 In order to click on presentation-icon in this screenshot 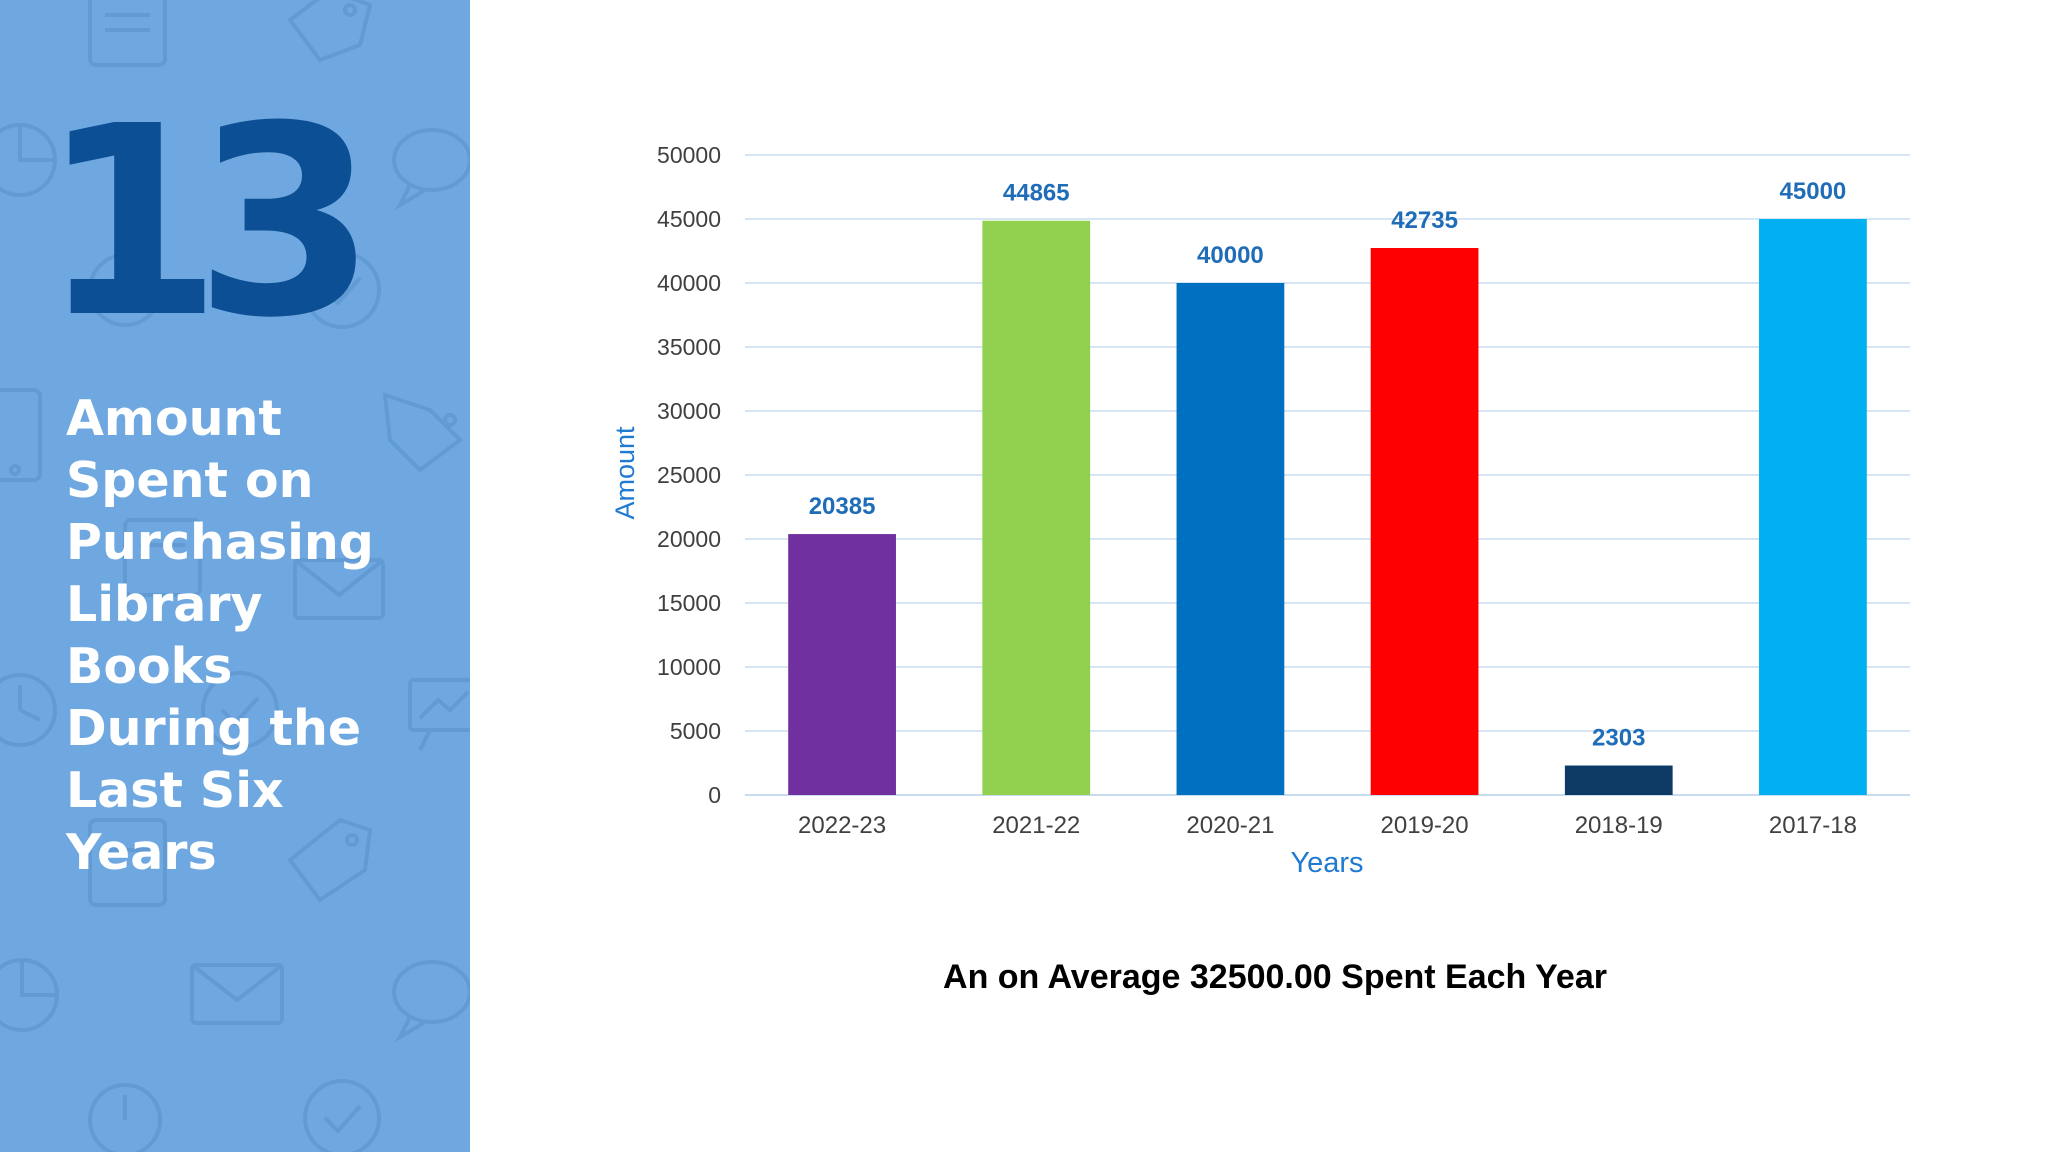, I will do `click(439, 714)`.